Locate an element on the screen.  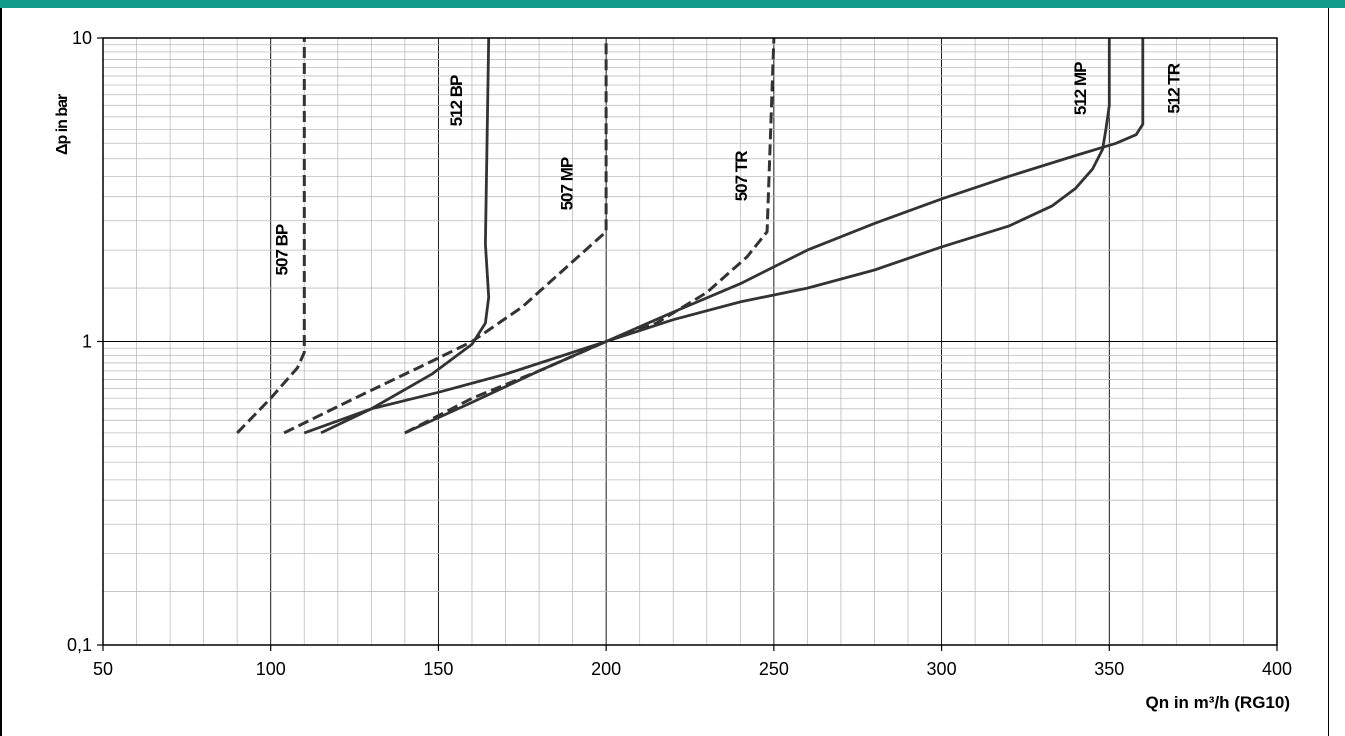
right-border is located at coordinates (1328, 372).